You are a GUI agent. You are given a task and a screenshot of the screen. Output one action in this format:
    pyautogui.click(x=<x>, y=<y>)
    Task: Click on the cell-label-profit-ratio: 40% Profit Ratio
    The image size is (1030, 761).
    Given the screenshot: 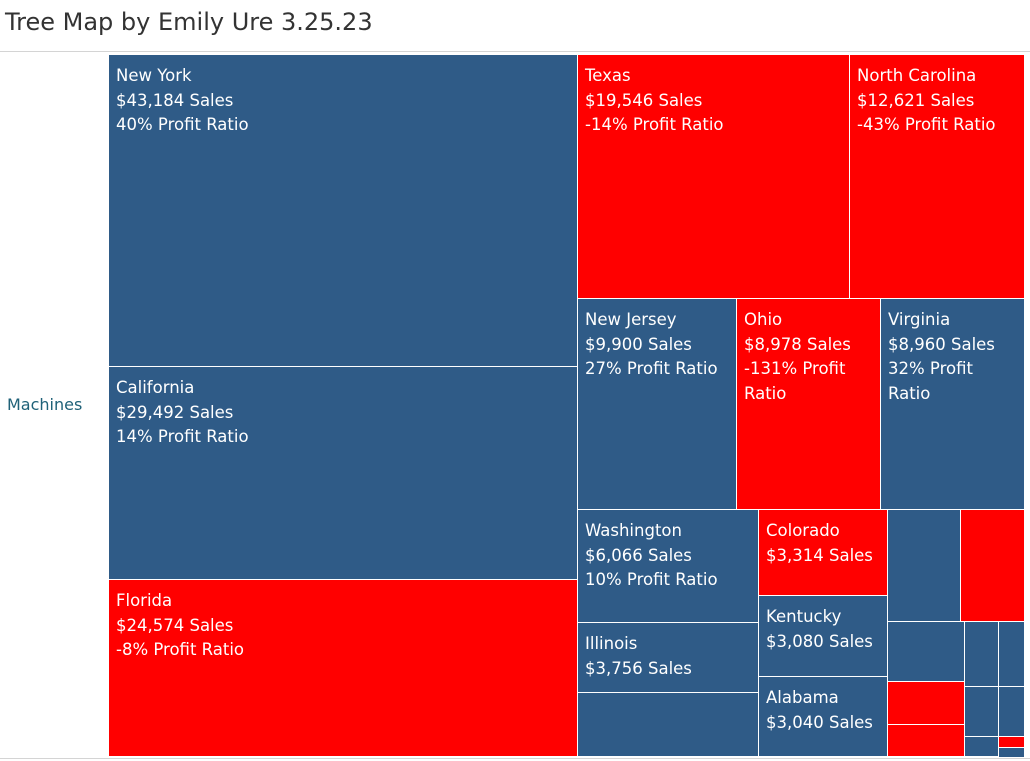 What is the action you would take?
    pyautogui.click(x=182, y=124)
    